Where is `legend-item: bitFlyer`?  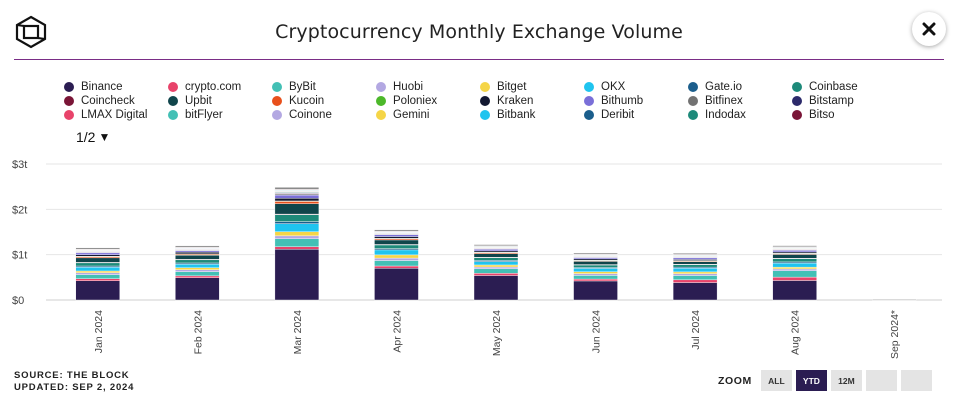
legend-item: bitFlyer is located at coordinates (195, 115).